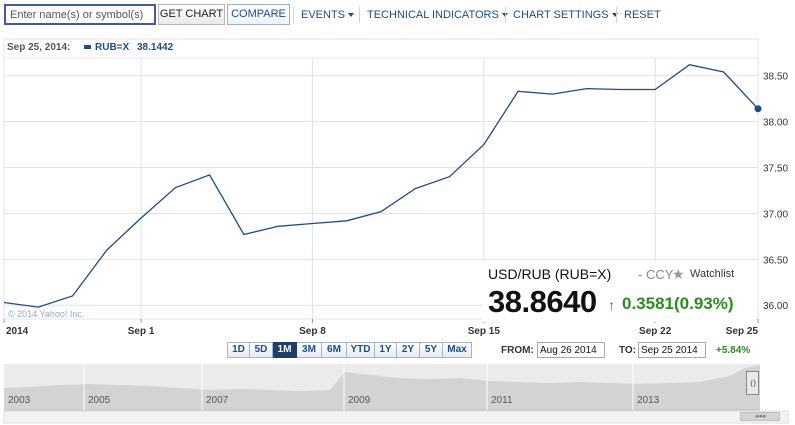  I want to click on get-chart-button: GET CHART, so click(191, 14).